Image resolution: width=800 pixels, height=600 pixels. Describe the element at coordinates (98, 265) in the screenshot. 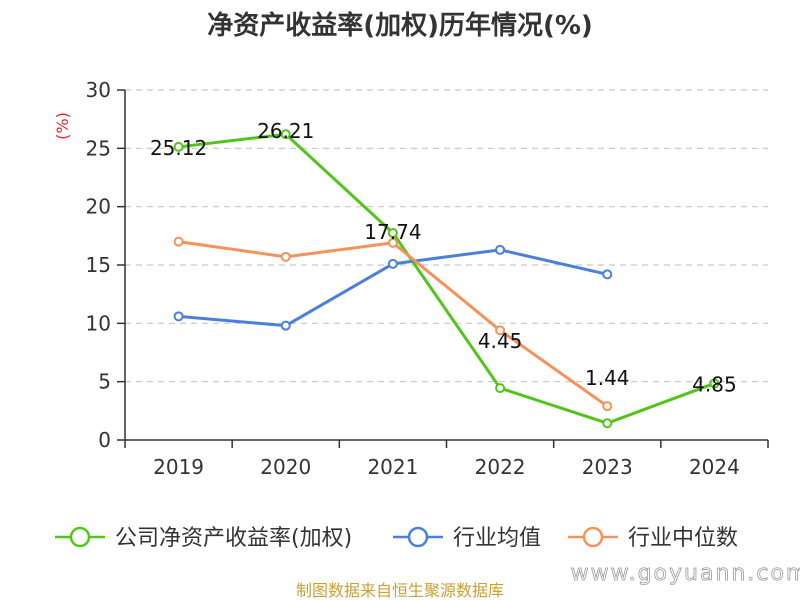

I see `y-tick-label: 15` at that location.